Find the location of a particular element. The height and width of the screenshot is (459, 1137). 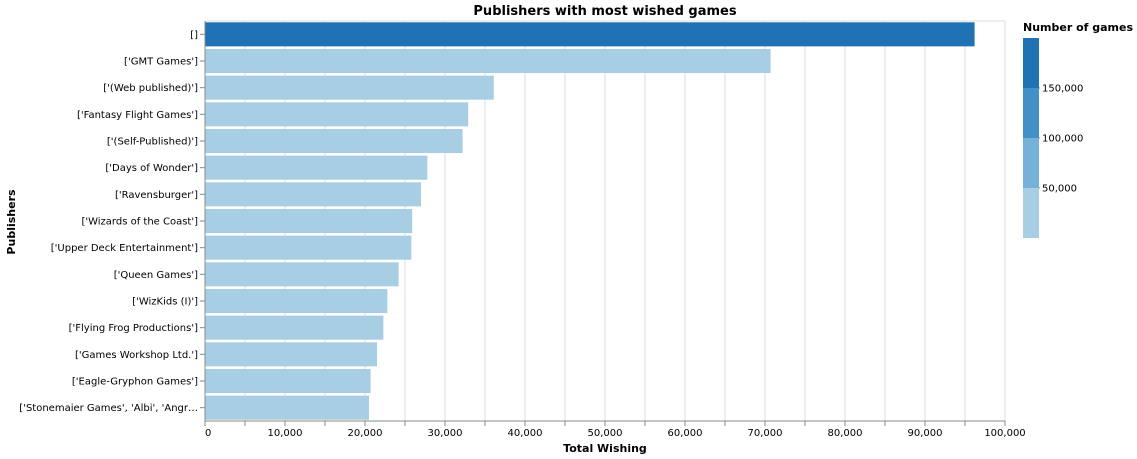

y-tick-label: ['WizKids (I)'] is located at coordinates (165, 302).